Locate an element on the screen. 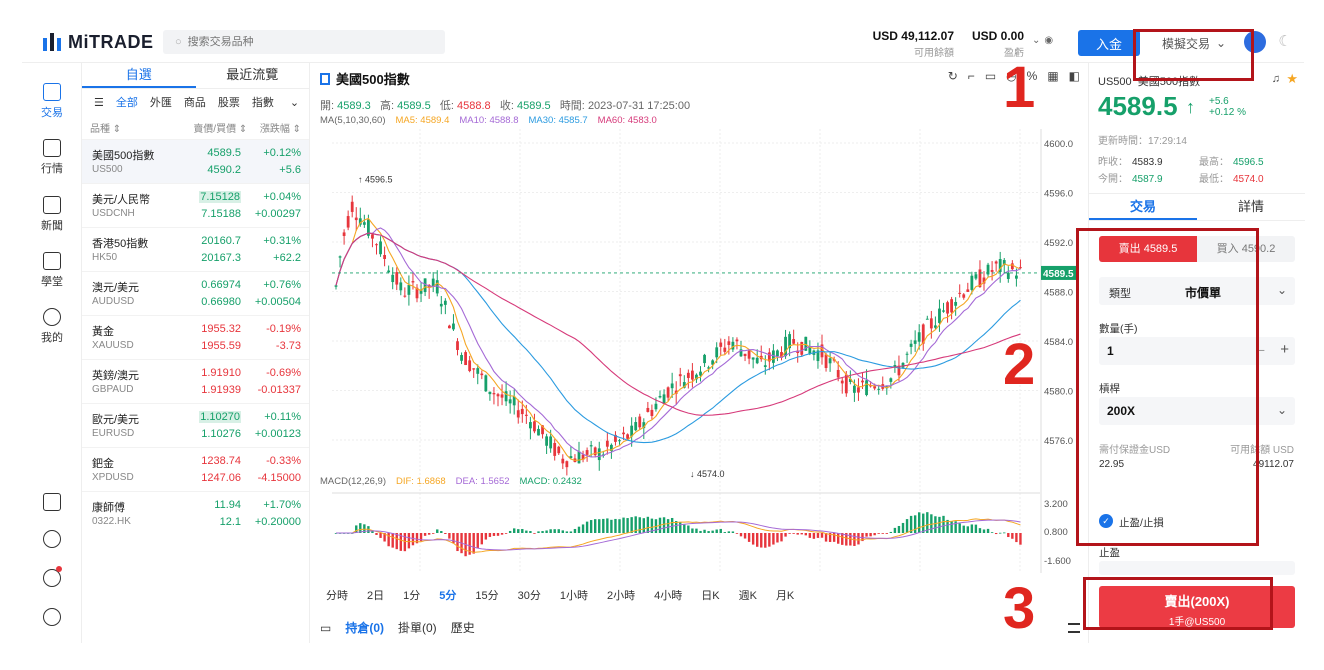 The height and width of the screenshot is (670, 1324). bell-icon: ♫ is located at coordinates (1275, 79).